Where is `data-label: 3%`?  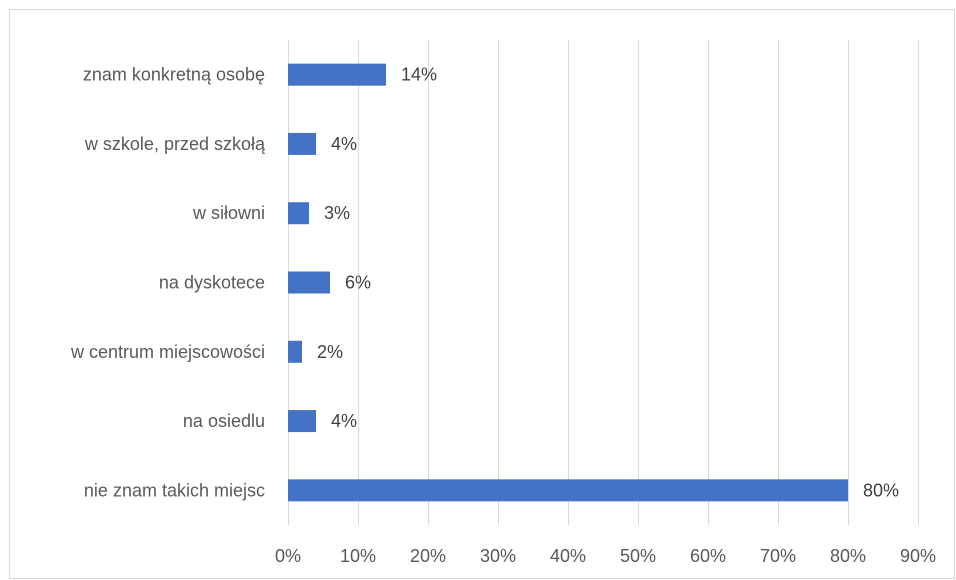
data-label: 3% is located at coordinates (337, 213).